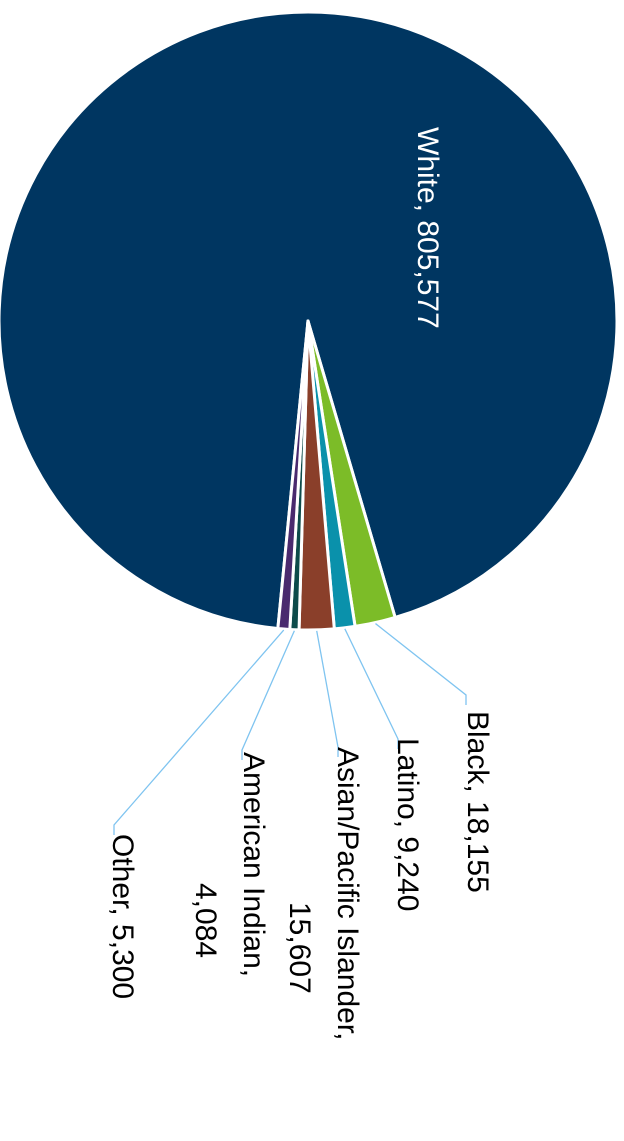  What do you see at coordinates (299, 948) in the screenshot?
I see `label-asian-pacific-islander-line2: 15,607` at bounding box center [299, 948].